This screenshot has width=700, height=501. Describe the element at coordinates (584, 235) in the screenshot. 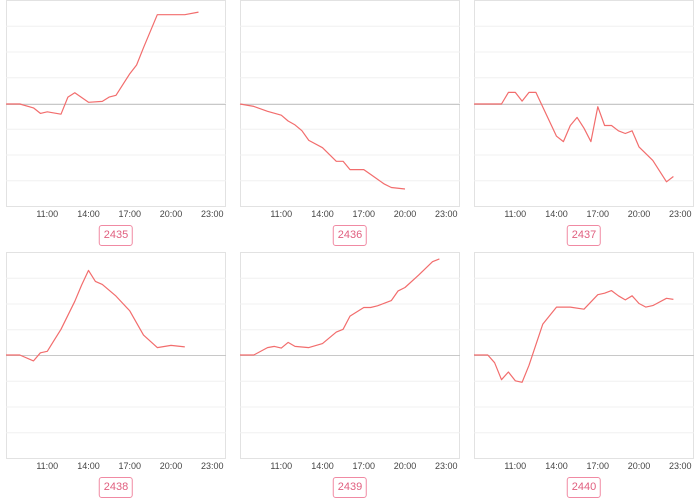

I see `chart-label-badge: 2437` at that location.